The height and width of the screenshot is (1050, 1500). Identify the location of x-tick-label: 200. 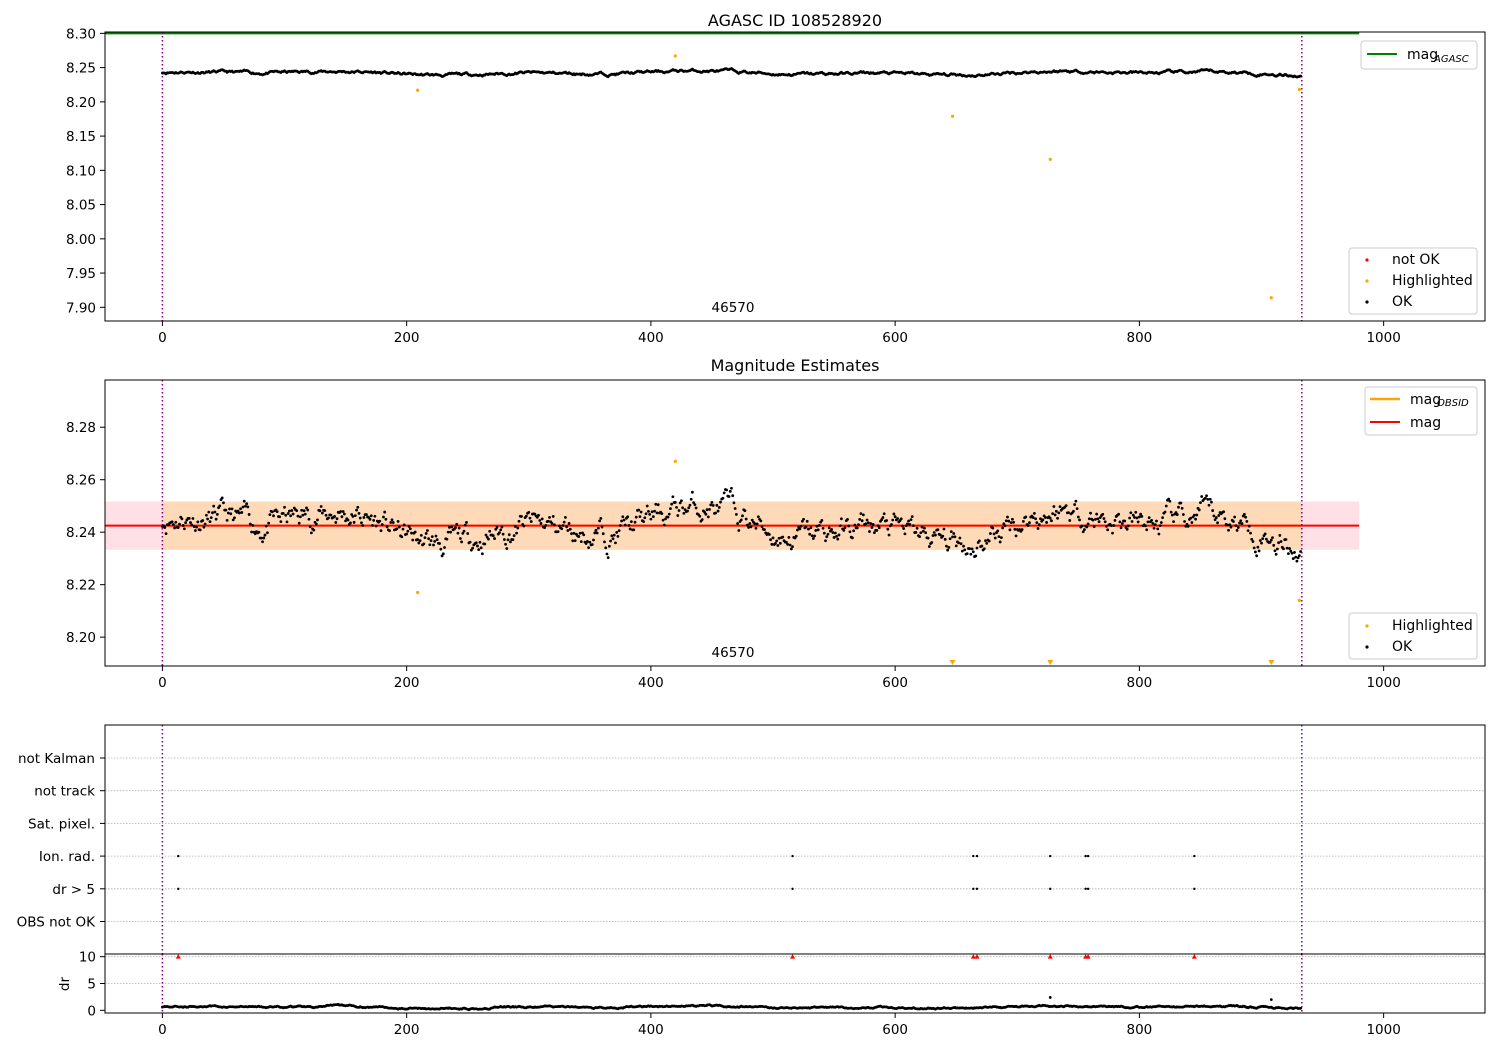
(407, 338).